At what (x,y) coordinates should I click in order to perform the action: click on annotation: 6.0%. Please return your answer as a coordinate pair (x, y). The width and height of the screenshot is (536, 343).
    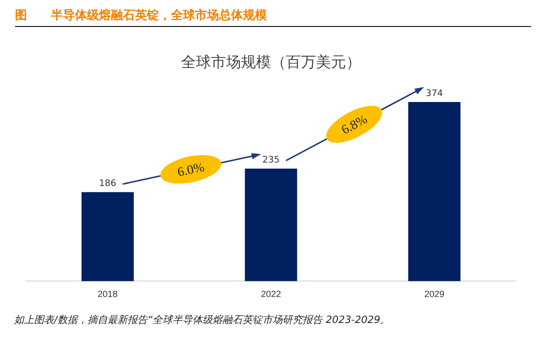
    Looking at the image, I should click on (191, 169).